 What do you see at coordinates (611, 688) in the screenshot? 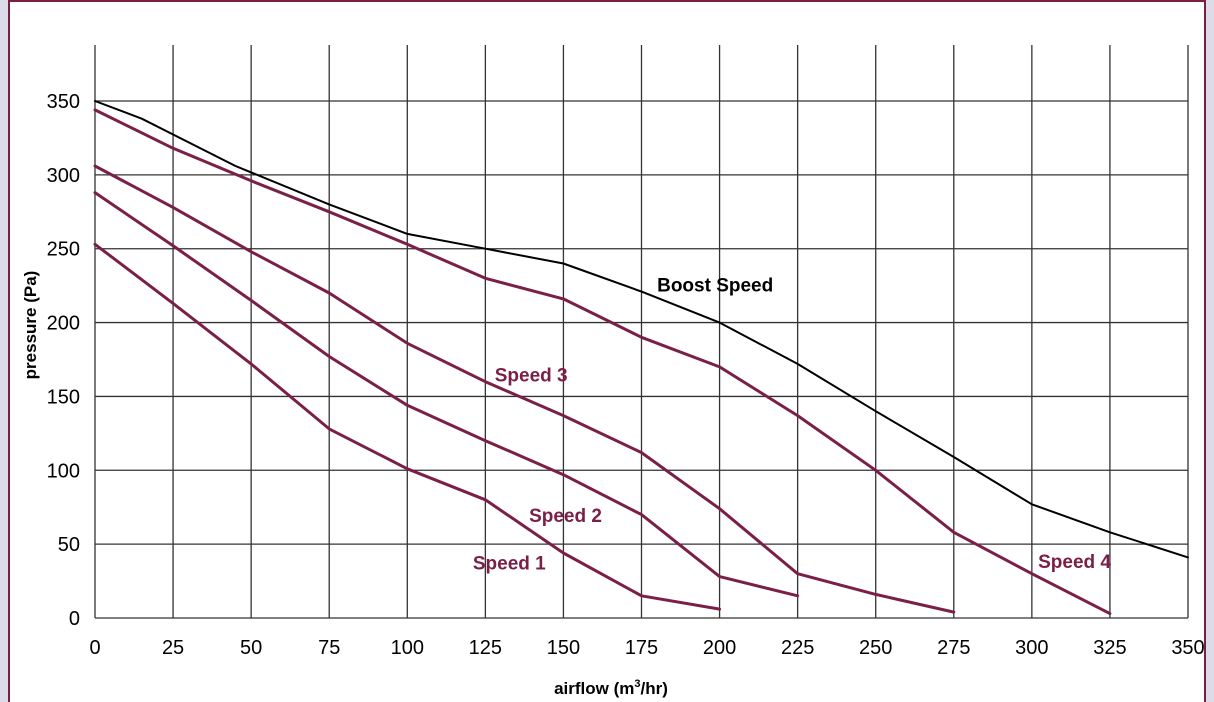
I see `x-axis-title: airflow (m3/hr)` at bounding box center [611, 688].